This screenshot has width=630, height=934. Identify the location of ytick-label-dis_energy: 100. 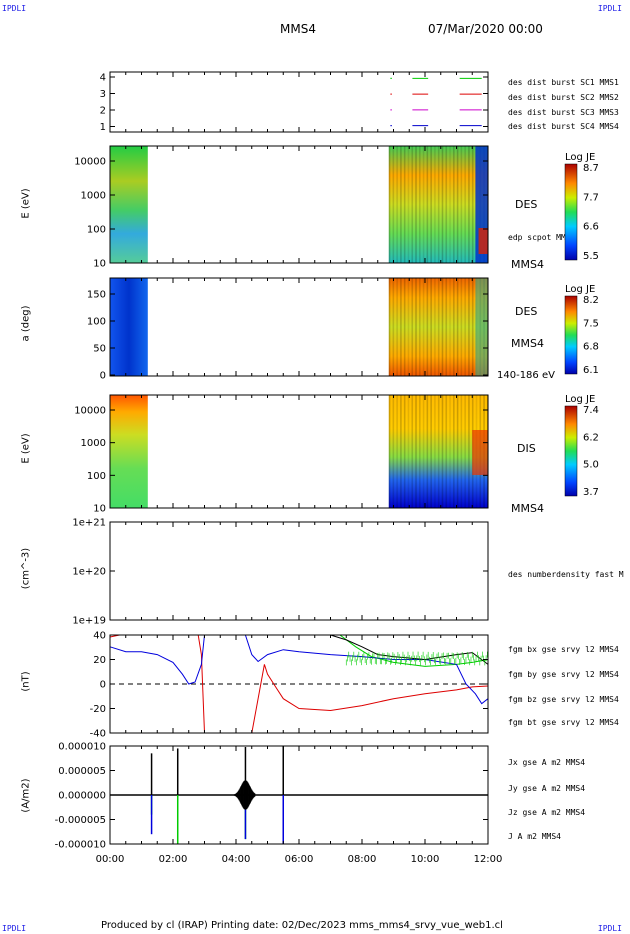
(96, 476).